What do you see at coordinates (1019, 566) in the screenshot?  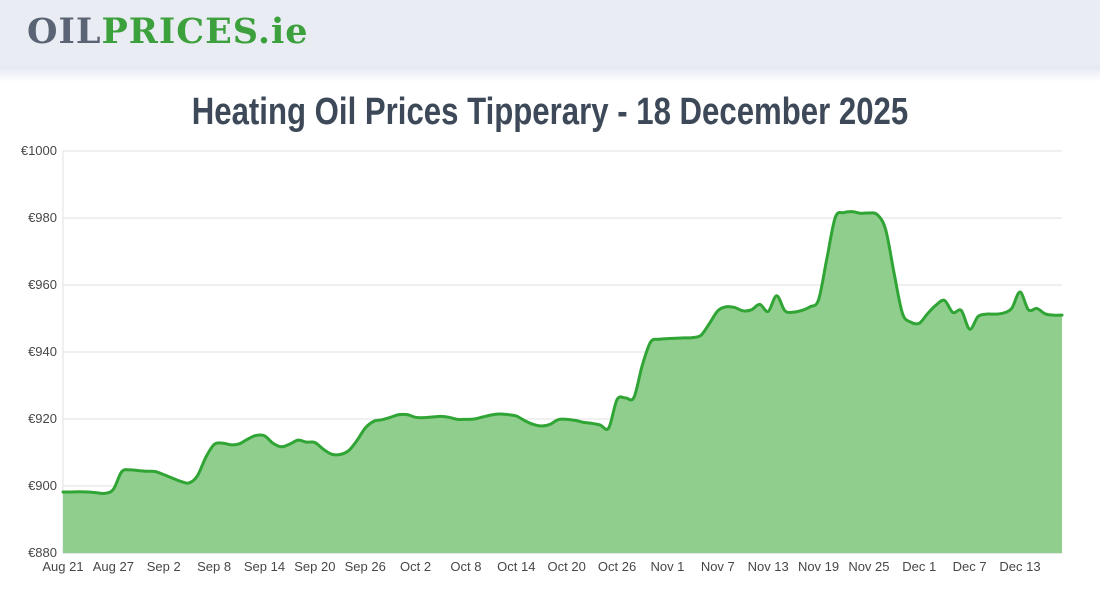 I see `x-axis-label: Dec 13` at bounding box center [1019, 566].